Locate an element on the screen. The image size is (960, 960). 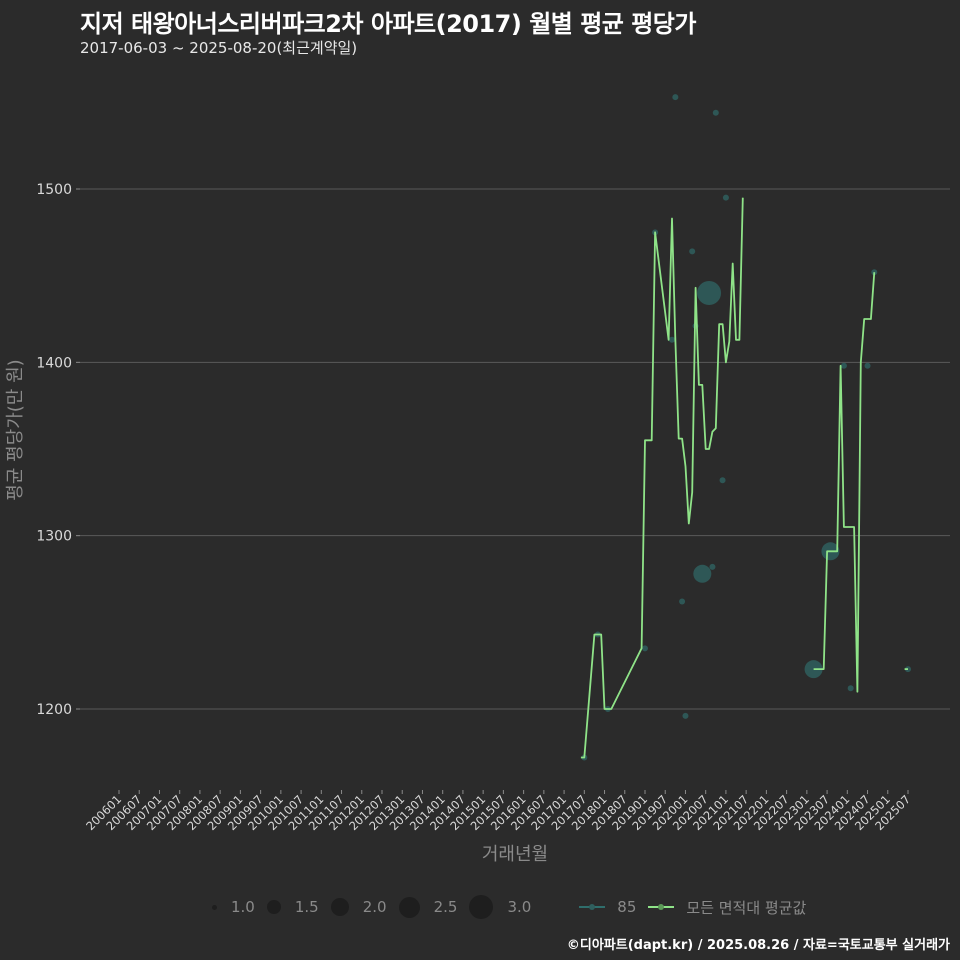
legend-series-85: 85 is located at coordinates (607, 907).